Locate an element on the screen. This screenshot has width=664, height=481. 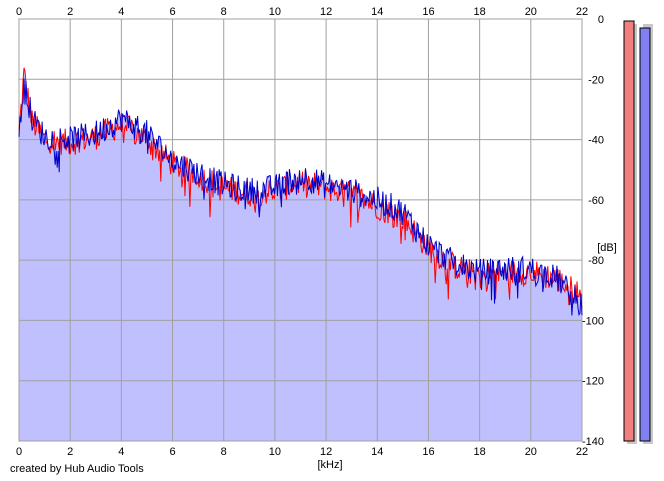
x-tick-label-top: 2 is located at coordinates (70, 12).